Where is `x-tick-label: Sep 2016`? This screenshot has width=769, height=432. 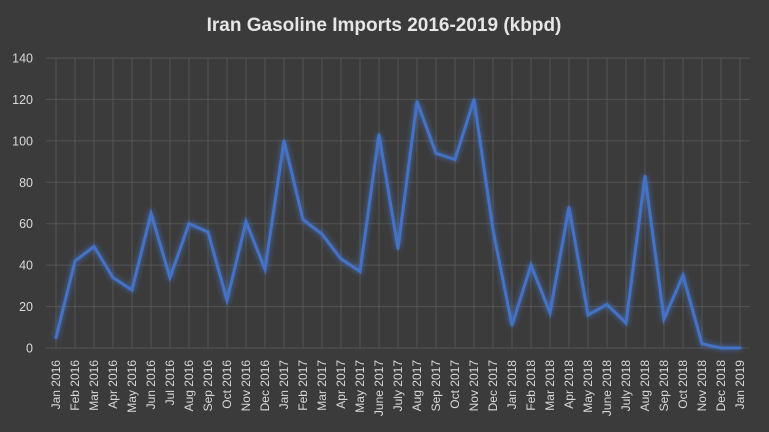
x-tick-label: Sep 2016 is located at coordinates (208, 386).